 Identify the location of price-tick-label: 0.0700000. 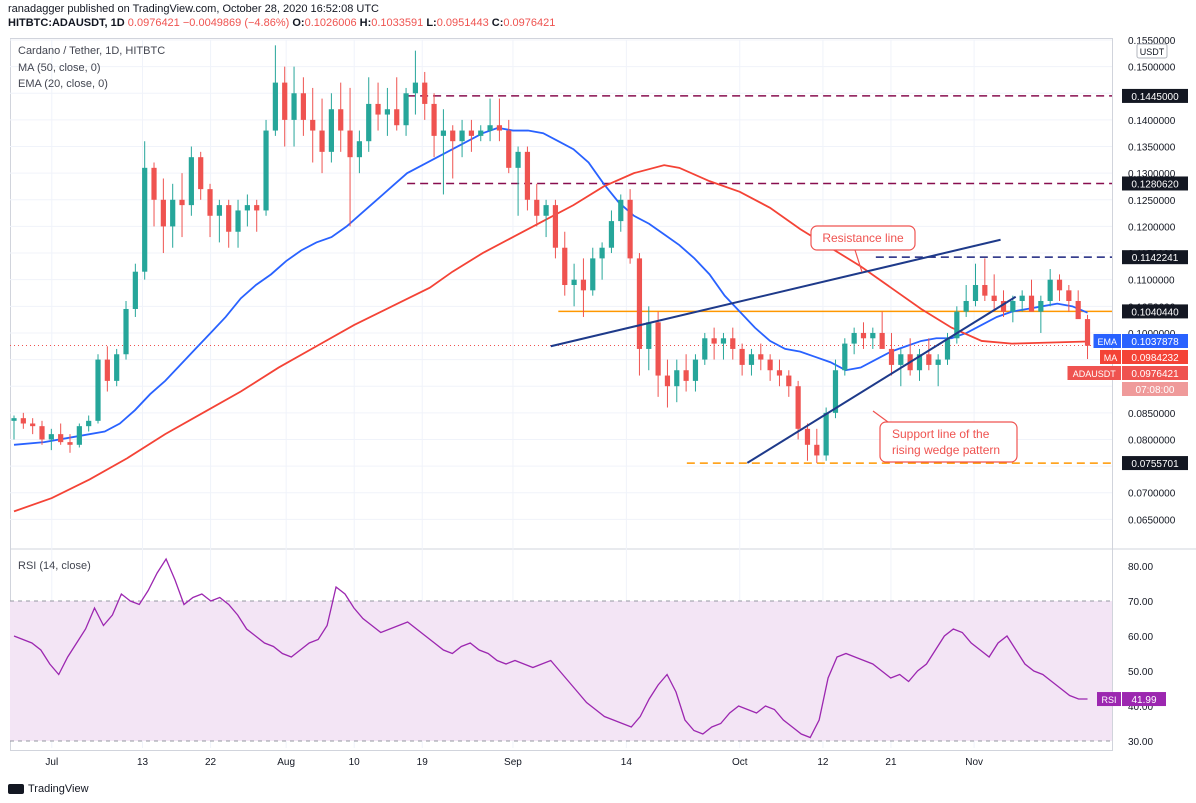
(1152, 494).